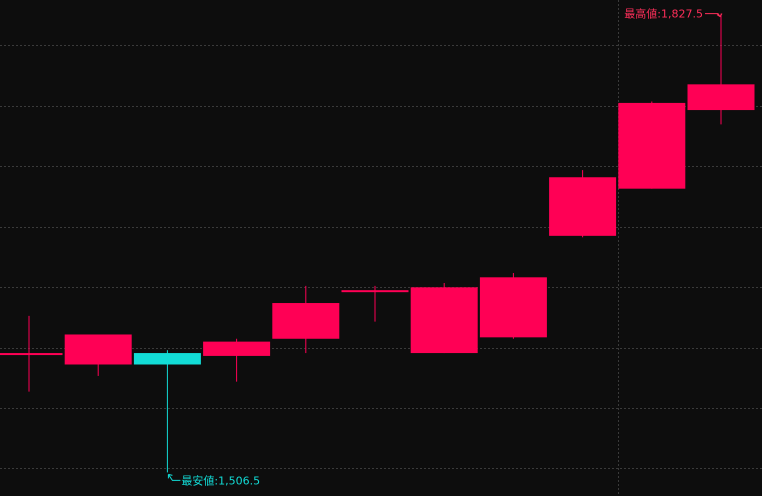  I want to click on low-annotation-arrow, so click(174, 477).